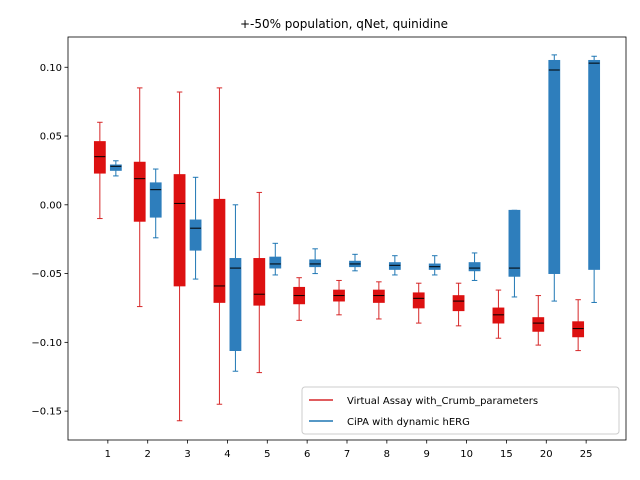  Describe the element at coordinates (51, 137) in the screenshot. I see `y-tick-label: 0.05` at that location.